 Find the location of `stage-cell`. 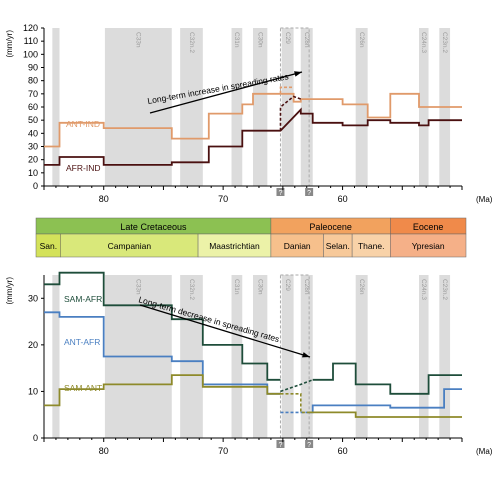

stage-cell is located at coordinates (428, 245).